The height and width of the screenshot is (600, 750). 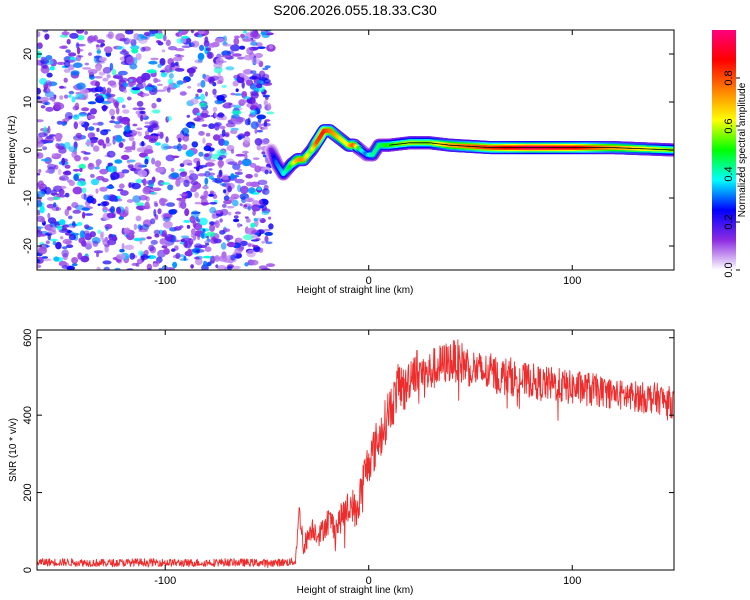 I want to click on y-tick-label: -20, so click(x=28, y=246).